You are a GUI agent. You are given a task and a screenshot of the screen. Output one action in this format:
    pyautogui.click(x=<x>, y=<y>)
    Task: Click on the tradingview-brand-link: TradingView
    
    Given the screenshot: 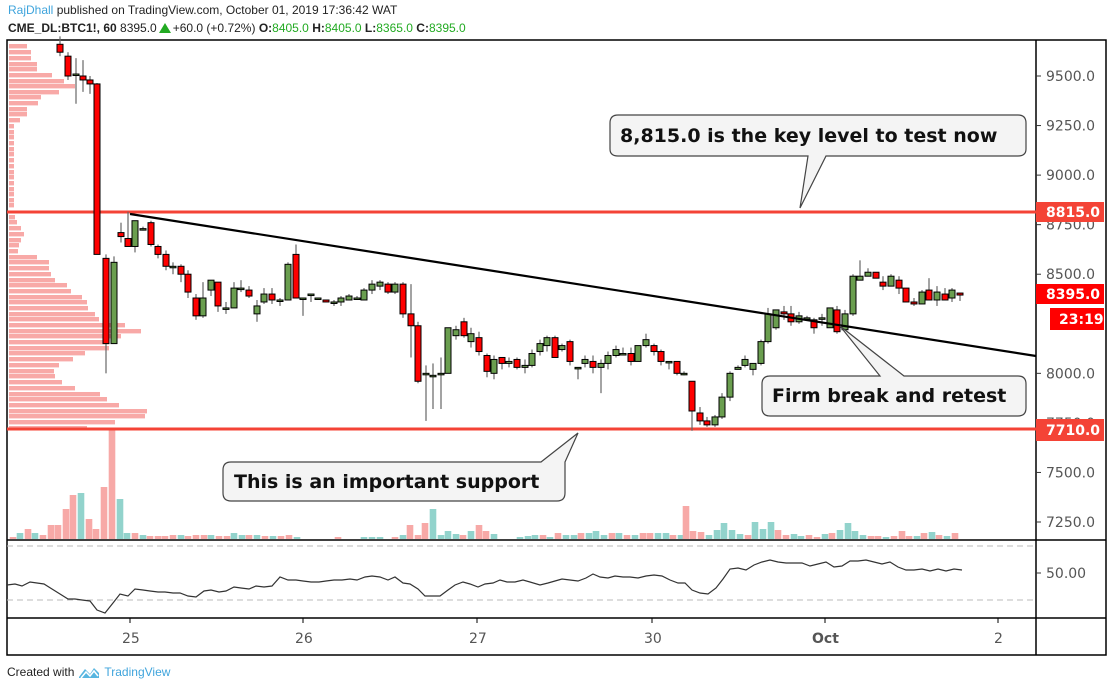 What is the action you would take?
    pyautogui.click(x=137, y=672)
    